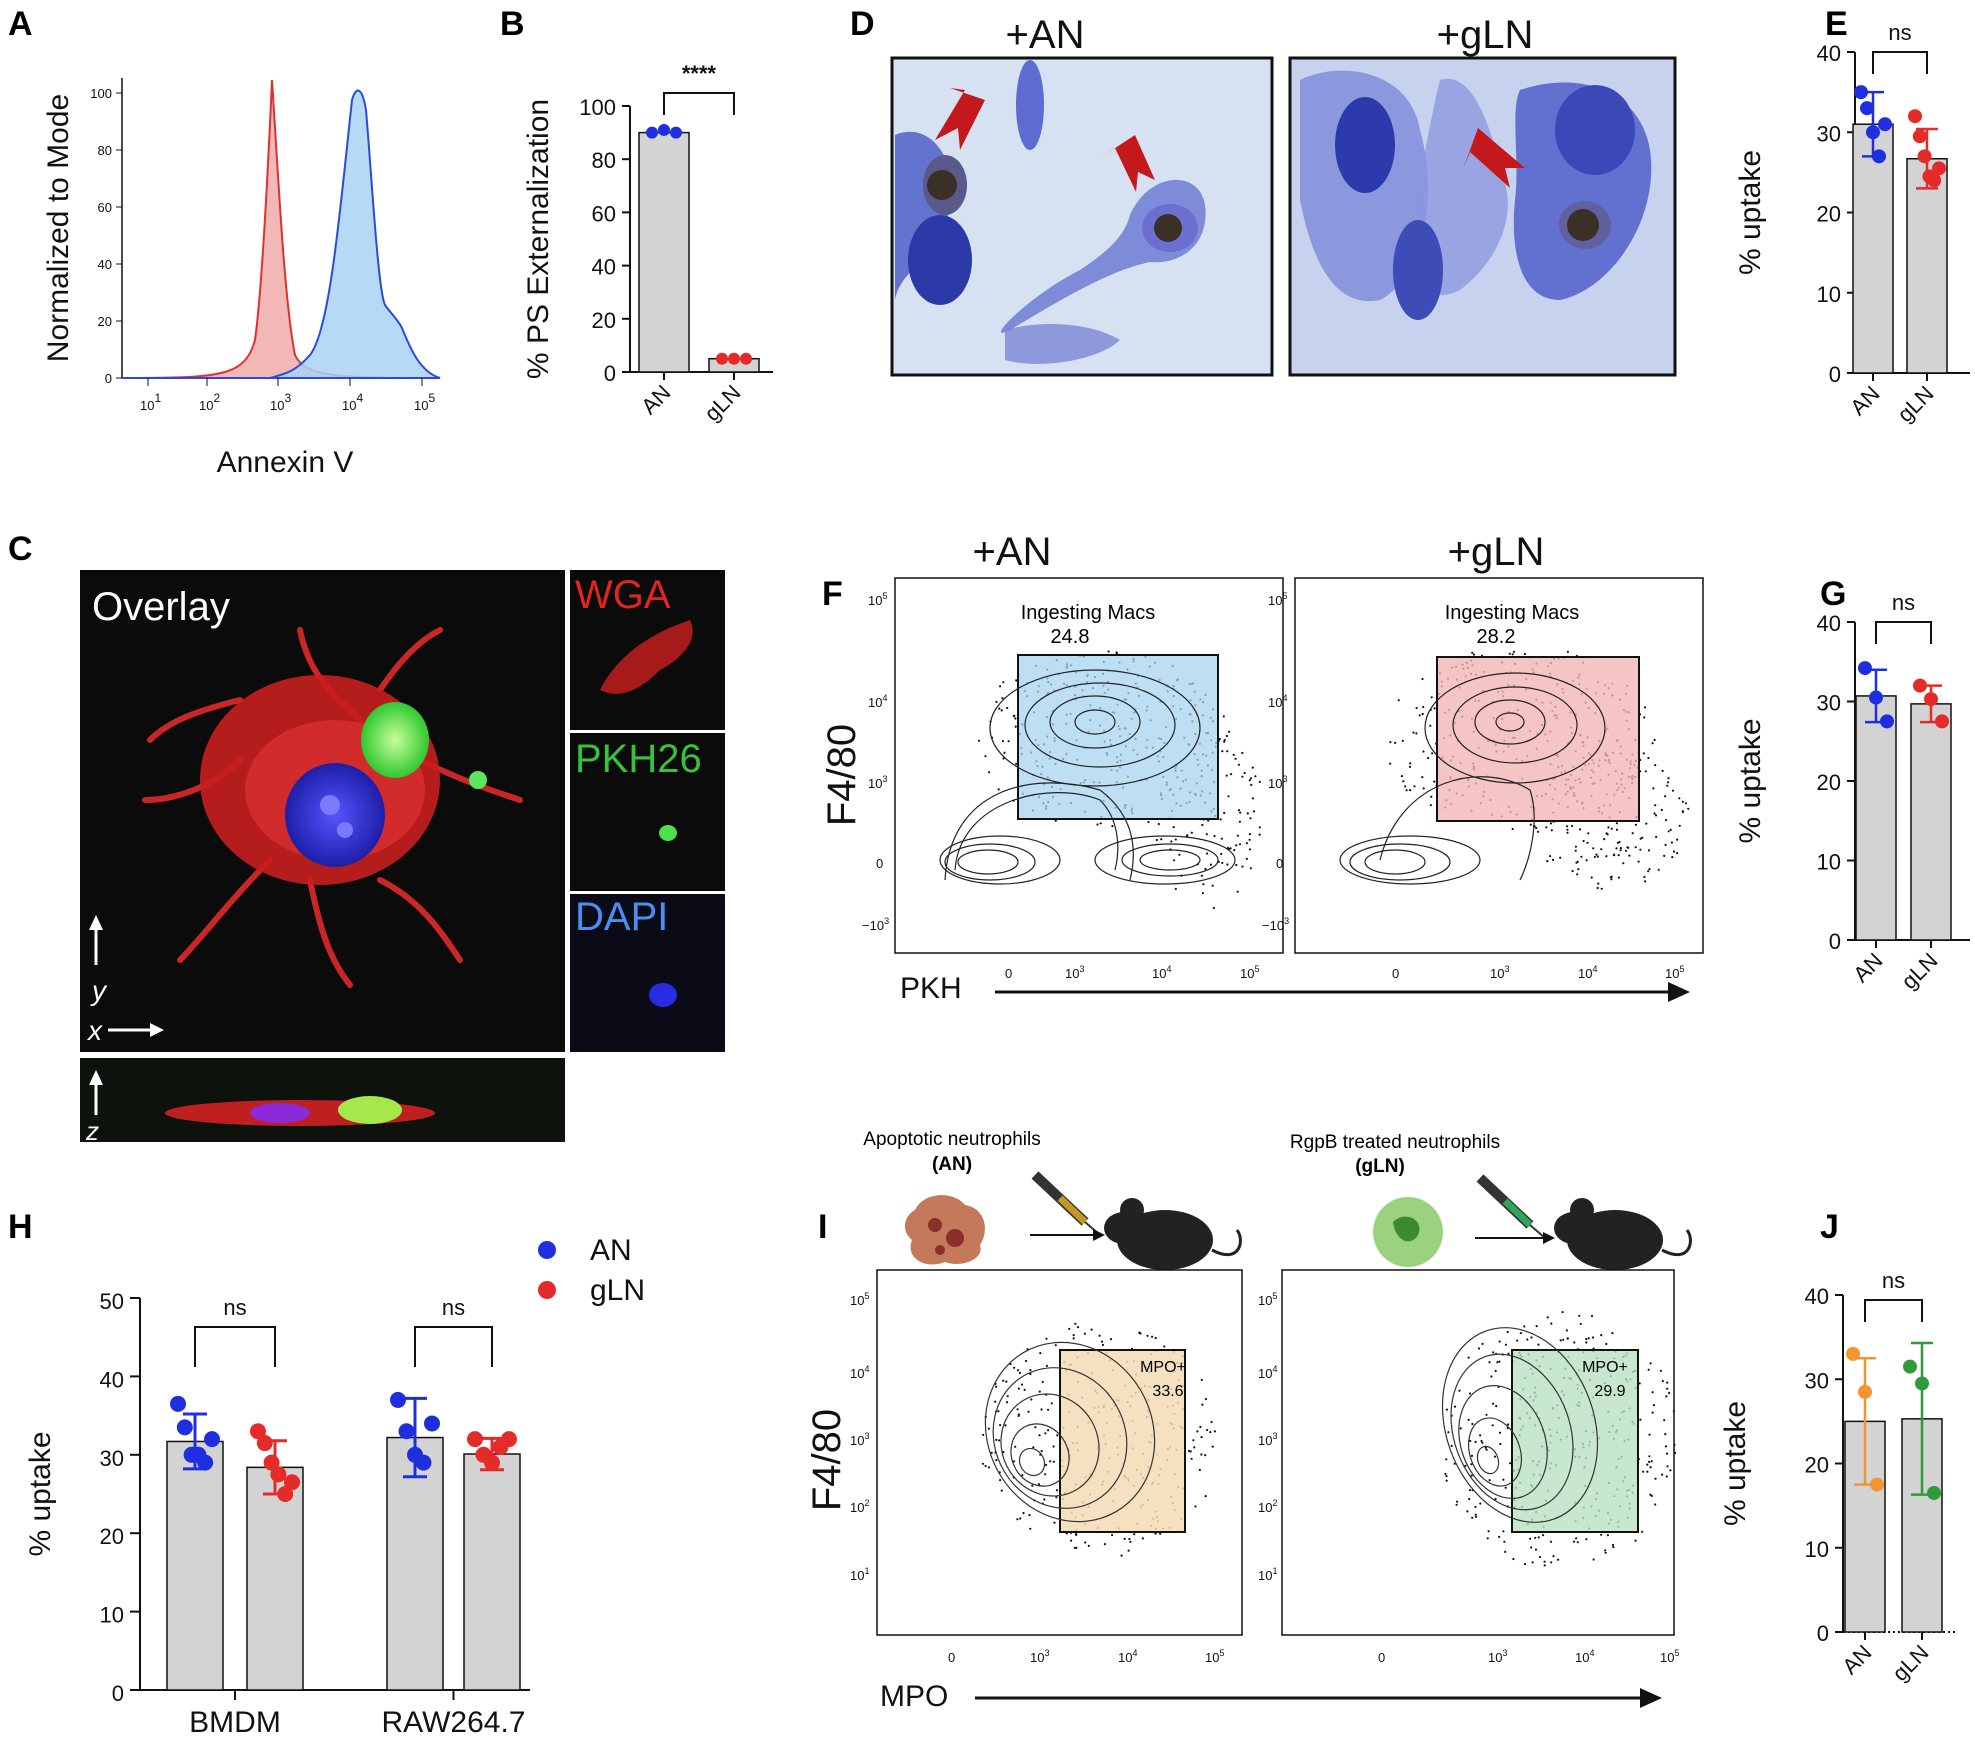 The image size is (1975, 1744). I want to click on flow-i-y-tick-label: 101, so click(1267, 1574).